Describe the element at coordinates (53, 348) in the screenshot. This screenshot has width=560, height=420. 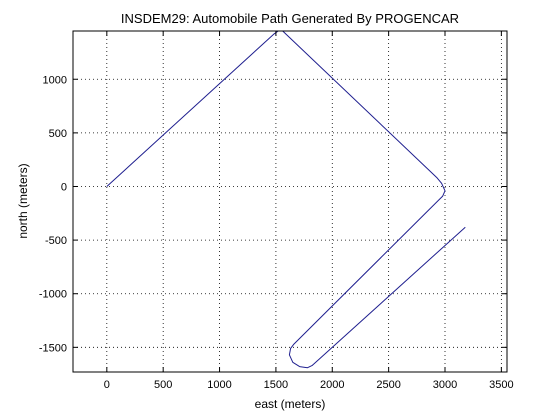
I see `y-tick-label: -1500` at that location.